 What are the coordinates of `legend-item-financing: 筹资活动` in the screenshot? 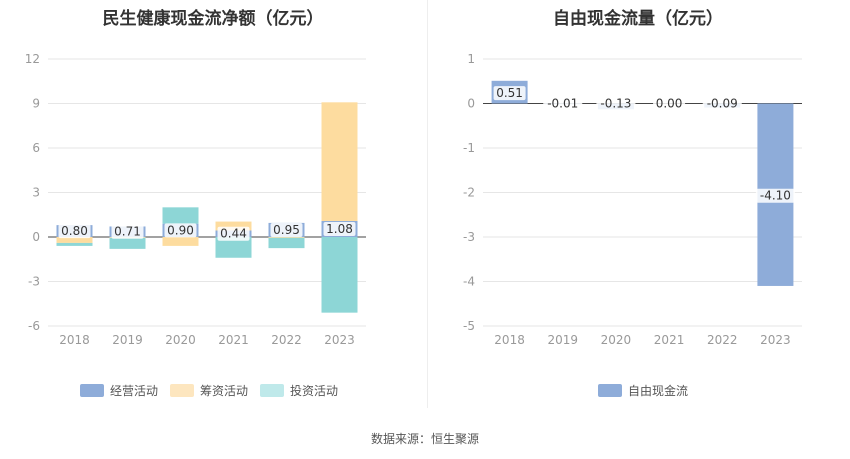 It's located at (209, 390).